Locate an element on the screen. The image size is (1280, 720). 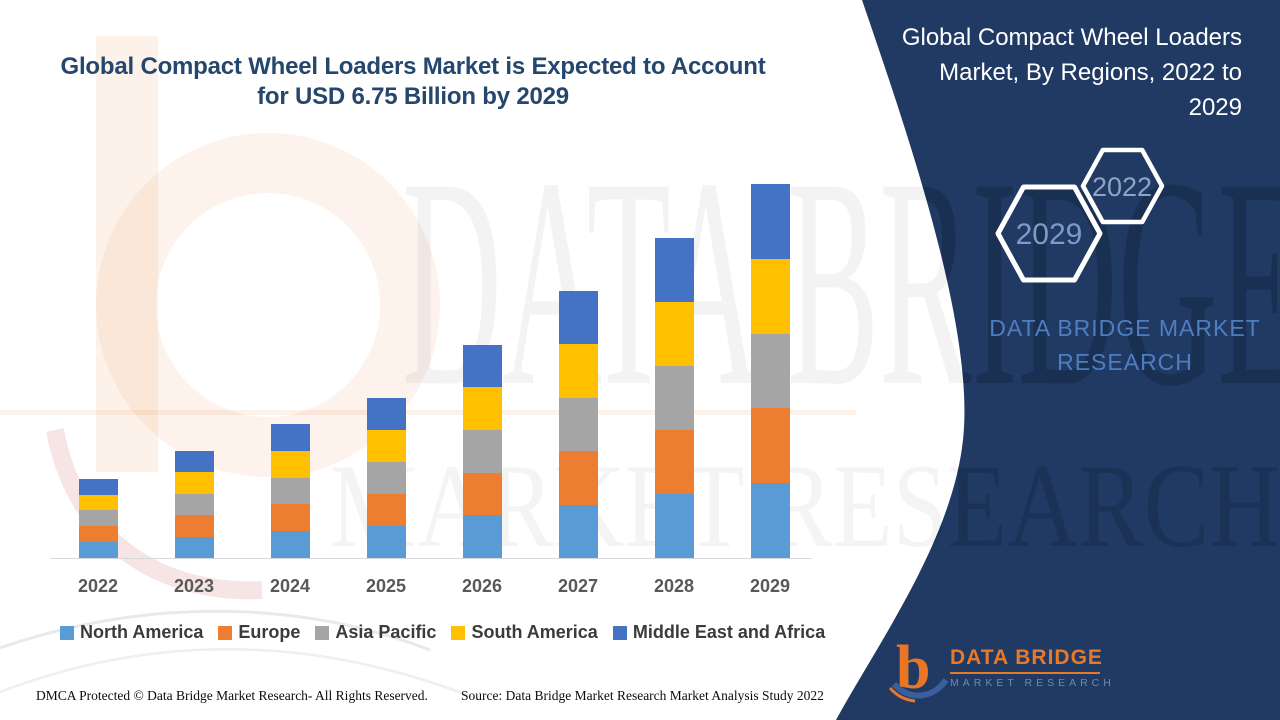
bar-segment-north-america-2022 is located at coordinates (98, 550).